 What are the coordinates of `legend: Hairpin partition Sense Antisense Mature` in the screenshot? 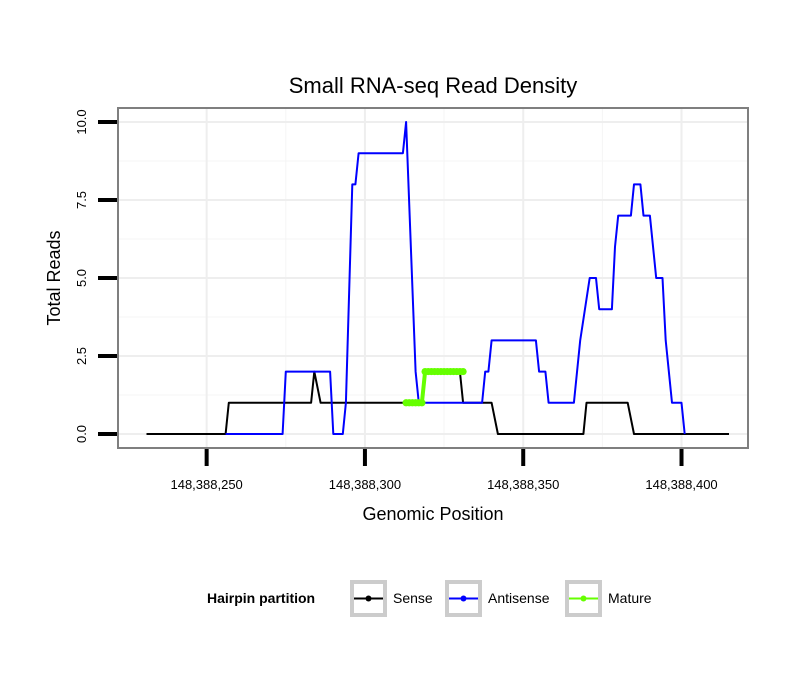 It's located at (429, 598).